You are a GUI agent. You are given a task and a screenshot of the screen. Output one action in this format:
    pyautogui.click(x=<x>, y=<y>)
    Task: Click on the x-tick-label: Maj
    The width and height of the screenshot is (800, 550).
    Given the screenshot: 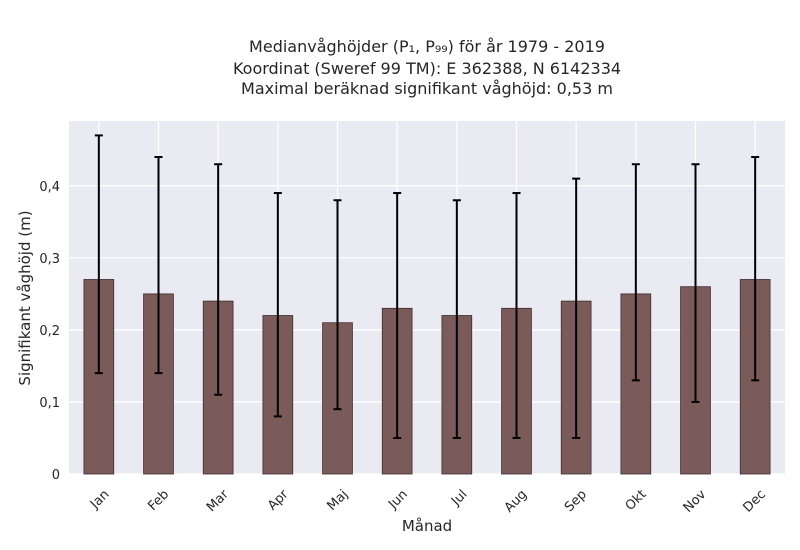 What is the action you would take?
    pyautogui.click(x=337, y=500)
    